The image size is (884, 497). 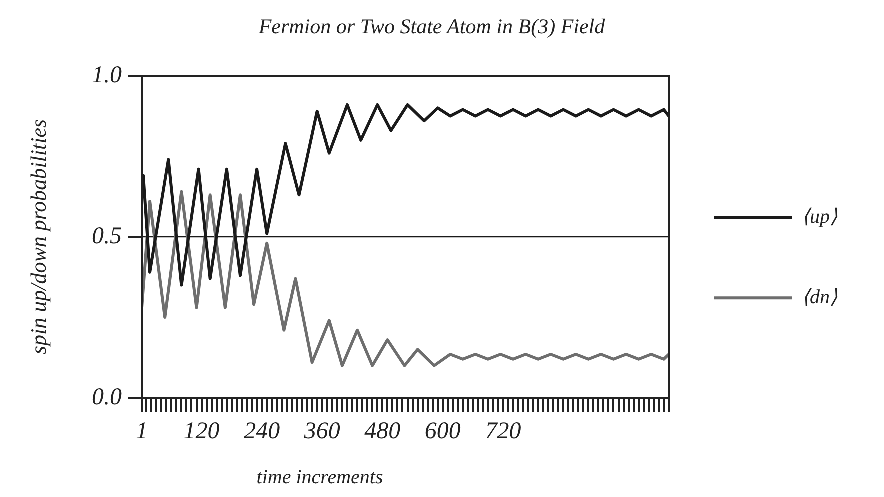 What do you see at coordinates (820, 297) in the screenshot?
I see `legend-label: ⟨dn⟩` at bounding box center [820, 297].